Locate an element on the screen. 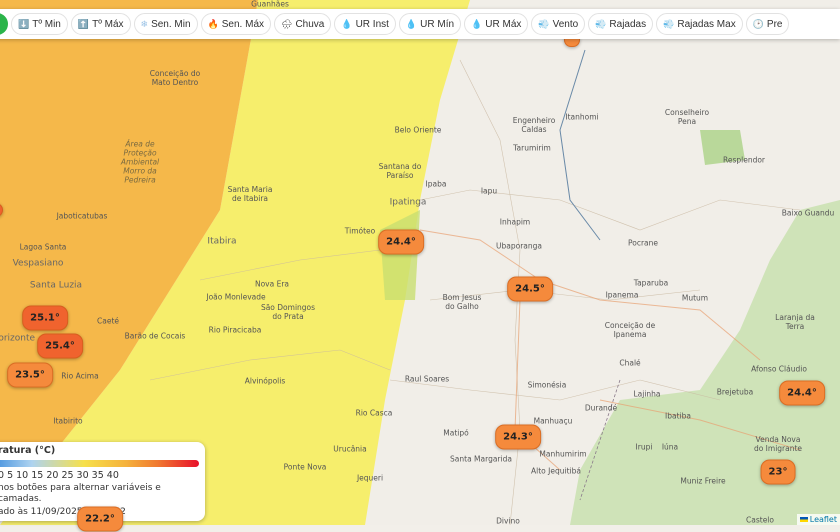  button-label: Vento is located at coordinates (565, 24).